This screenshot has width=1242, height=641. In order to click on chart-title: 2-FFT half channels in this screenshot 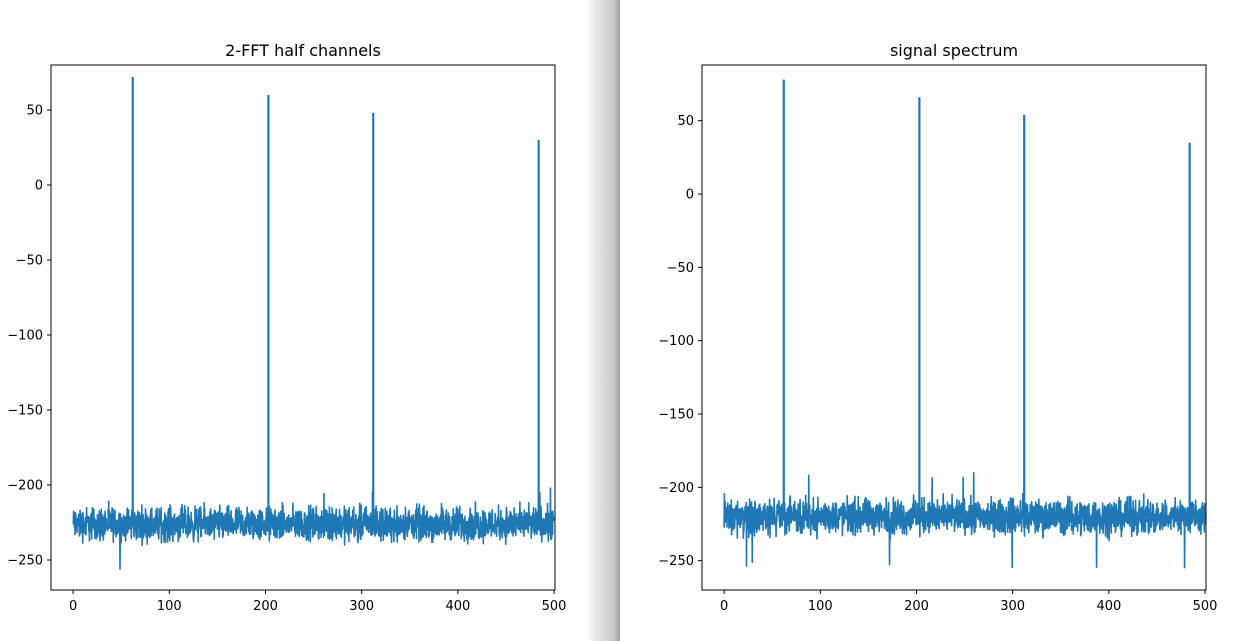, I will do `click(303, 50)`.